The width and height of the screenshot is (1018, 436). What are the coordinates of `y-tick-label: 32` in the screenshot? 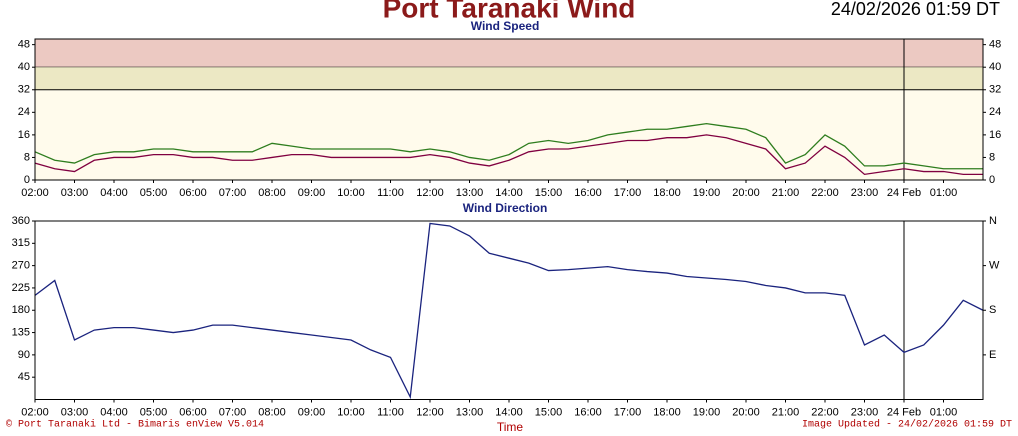 It's located at (24, 90).